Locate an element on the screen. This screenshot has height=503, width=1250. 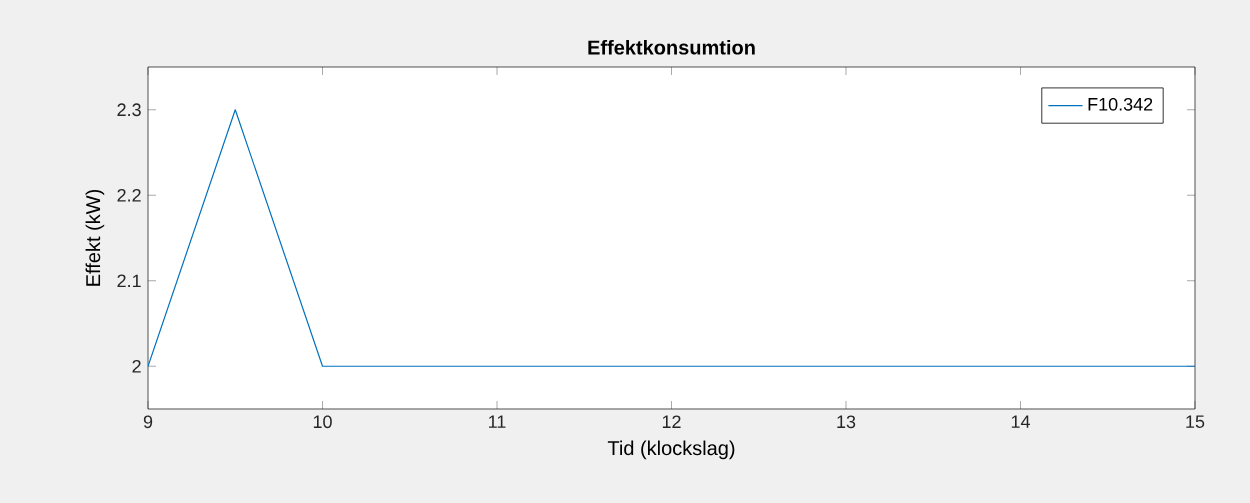
x-tick-label: 15 is located at coordinates (1195, 421).